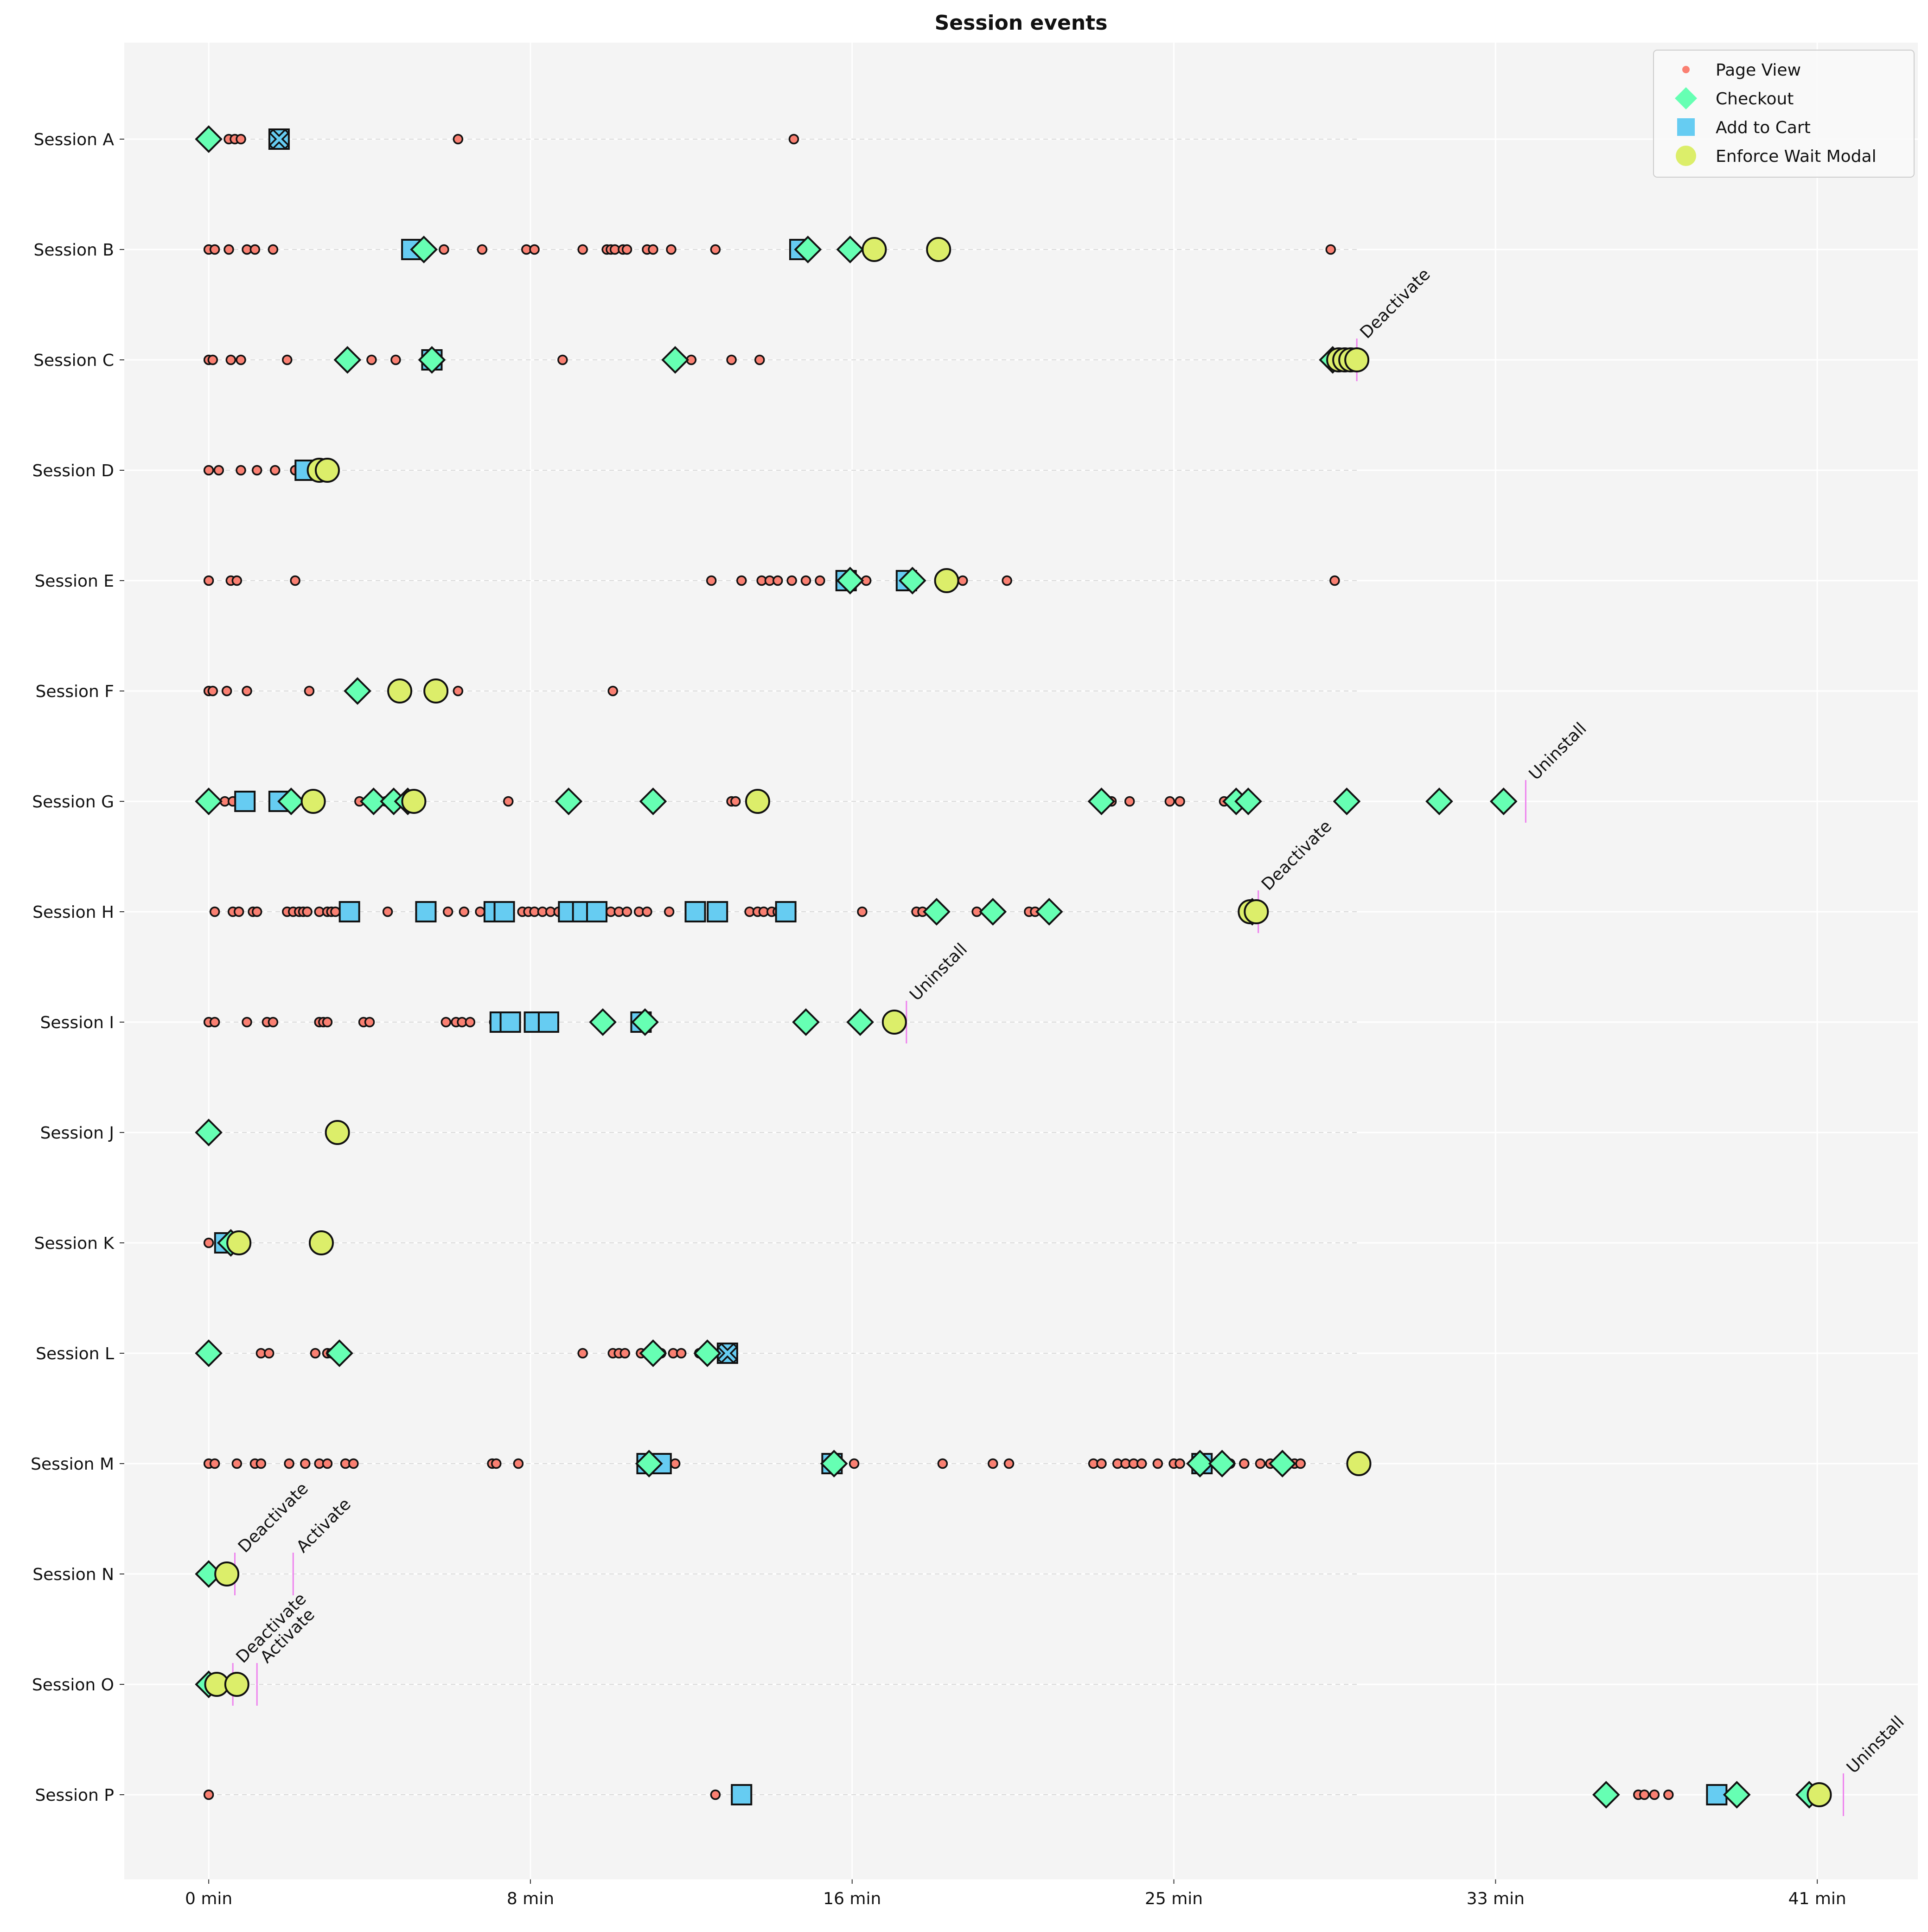  What do you see at coordinates (1686, 69) in the screenshot?
I see `legend-marker-page-view` at bounding box center [1686, 69].